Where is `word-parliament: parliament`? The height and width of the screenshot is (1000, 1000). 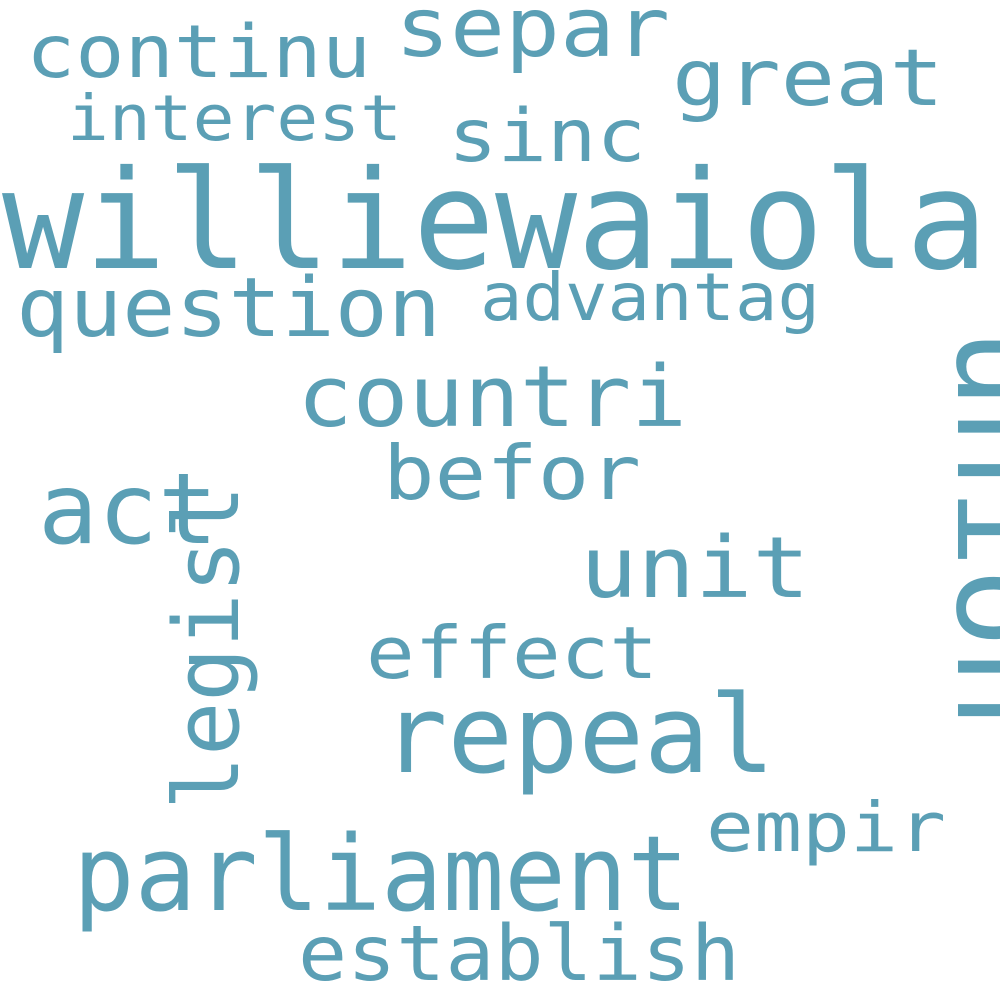 word-parliament: parliament is located at coordinates (381, 874).